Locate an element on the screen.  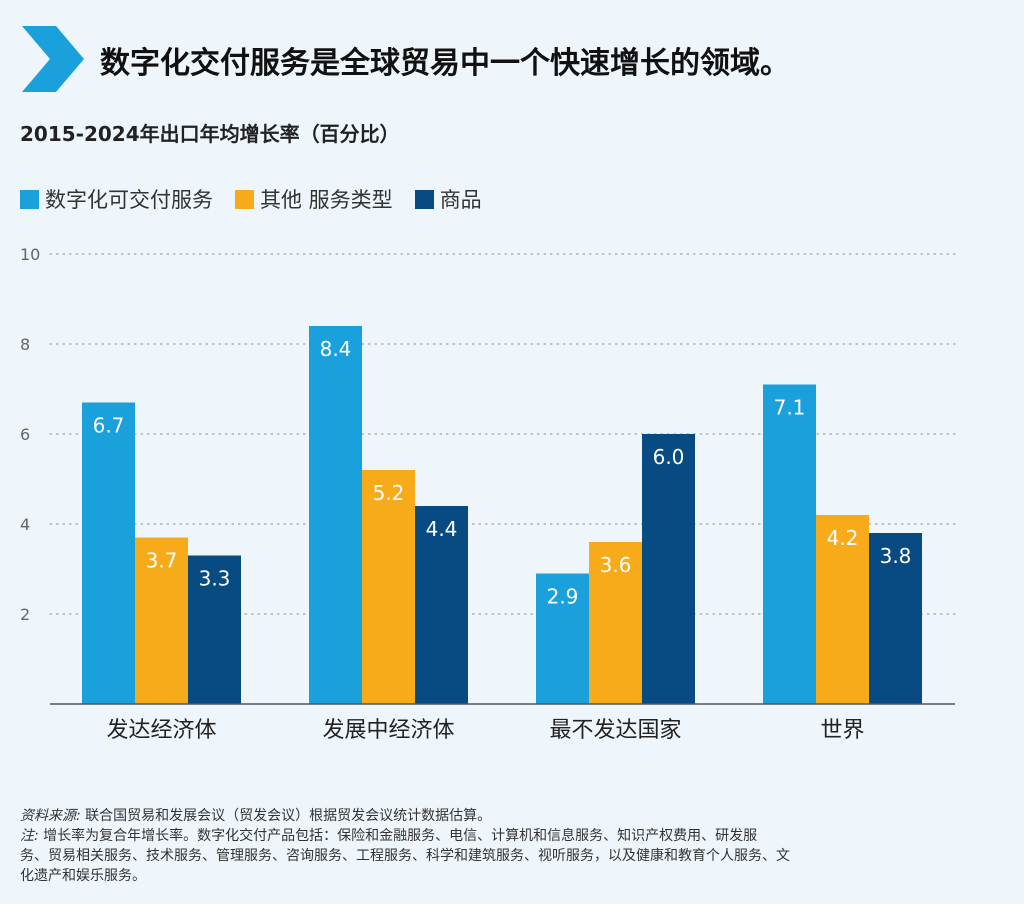
data-label: 4.4 is located at coordinates (442, 529).